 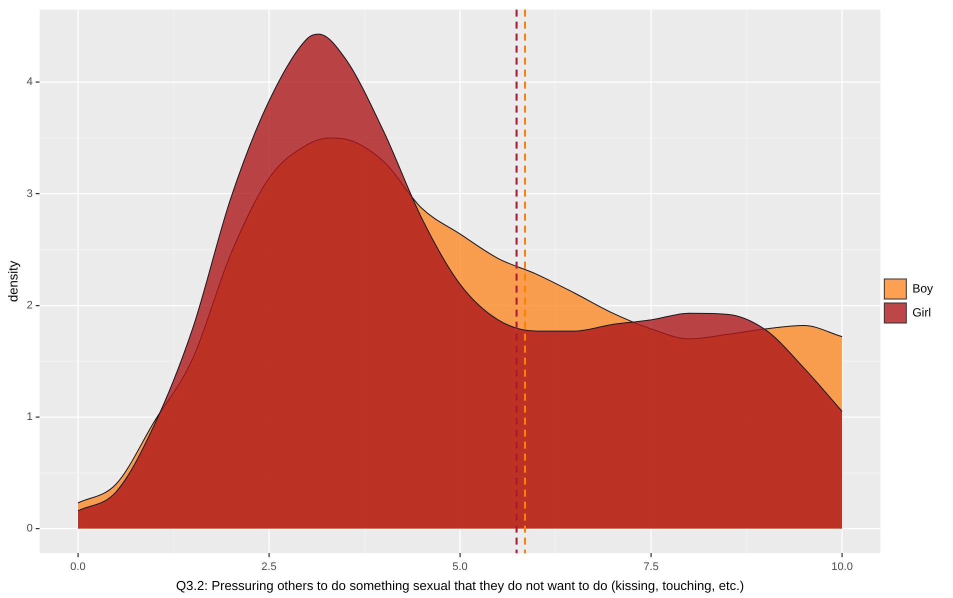 I want to click on x-tick-label: 0.0, so click(x=78, y=566).